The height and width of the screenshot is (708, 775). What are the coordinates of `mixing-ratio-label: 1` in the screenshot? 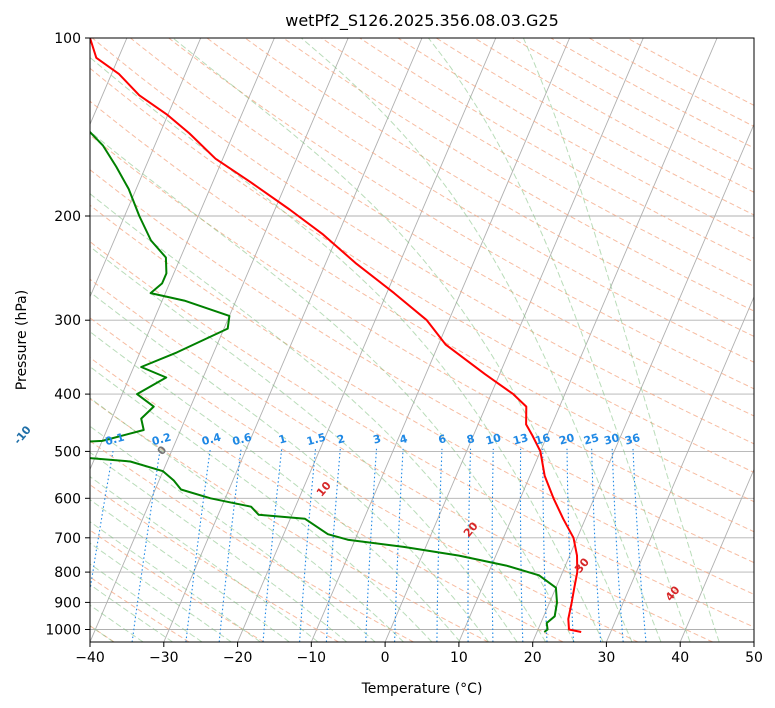 It's located at (282, 439).